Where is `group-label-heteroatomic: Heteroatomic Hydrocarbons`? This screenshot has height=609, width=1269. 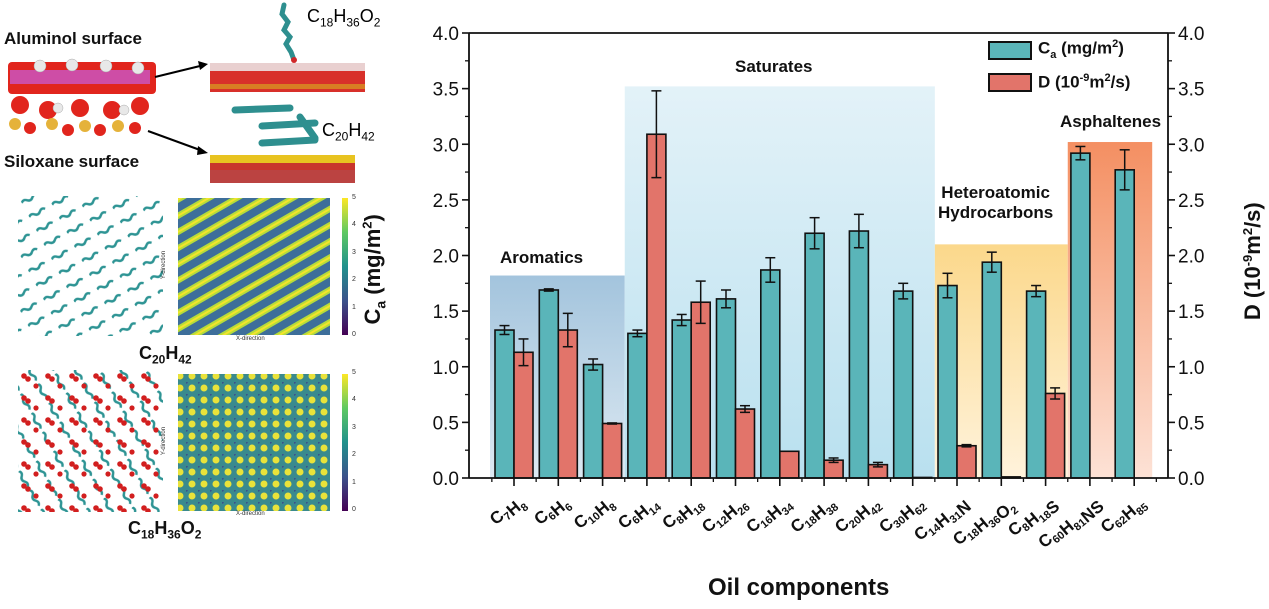 group-label-heteroatomic: Heteroatomic Hydrocarbons is located at coordinates (995, 203).